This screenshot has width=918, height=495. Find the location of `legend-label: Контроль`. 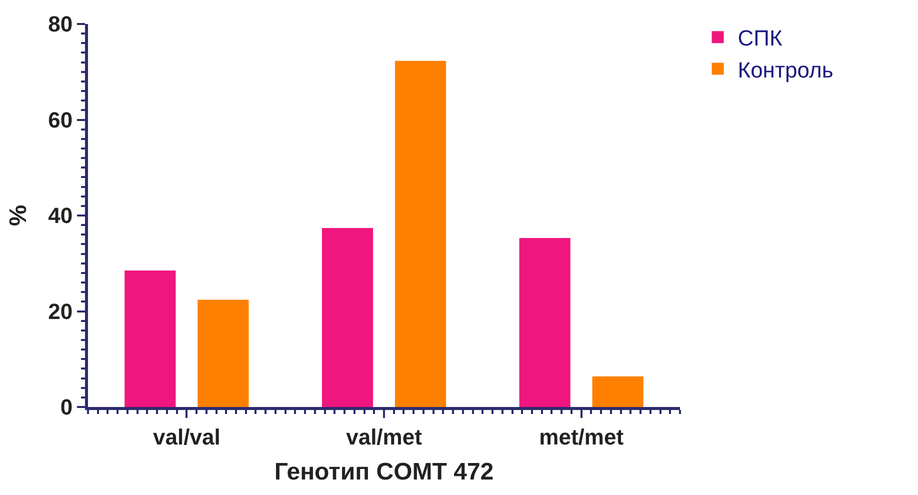

legend-label: Контроль is located at coordinates (786, 69).